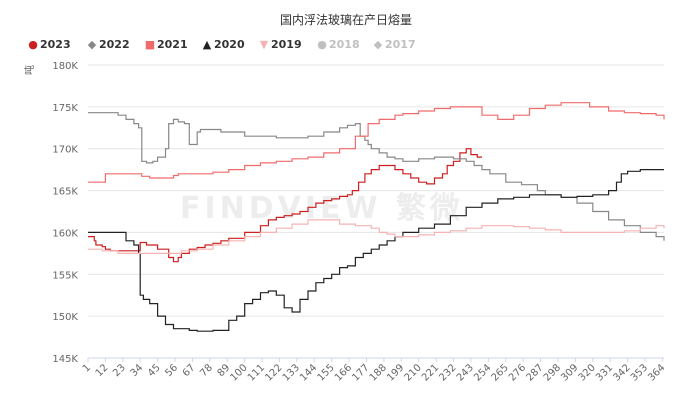 The height and width of the screenshot is (409, 692). Describe the element at coordinates (482, 372) in the screenshot. I see `x-tick-label: 254` at that location.